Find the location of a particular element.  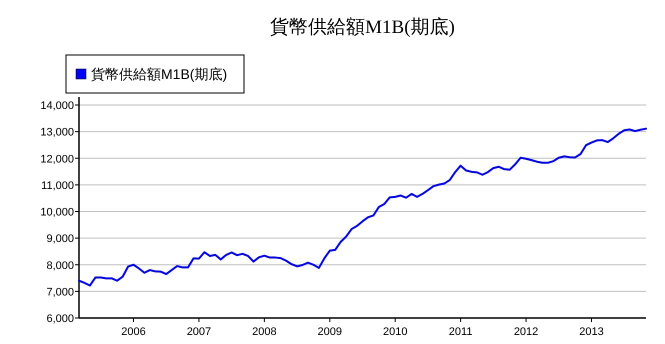

y-tick-label: 12,000 is located at coordinates (57, 159).